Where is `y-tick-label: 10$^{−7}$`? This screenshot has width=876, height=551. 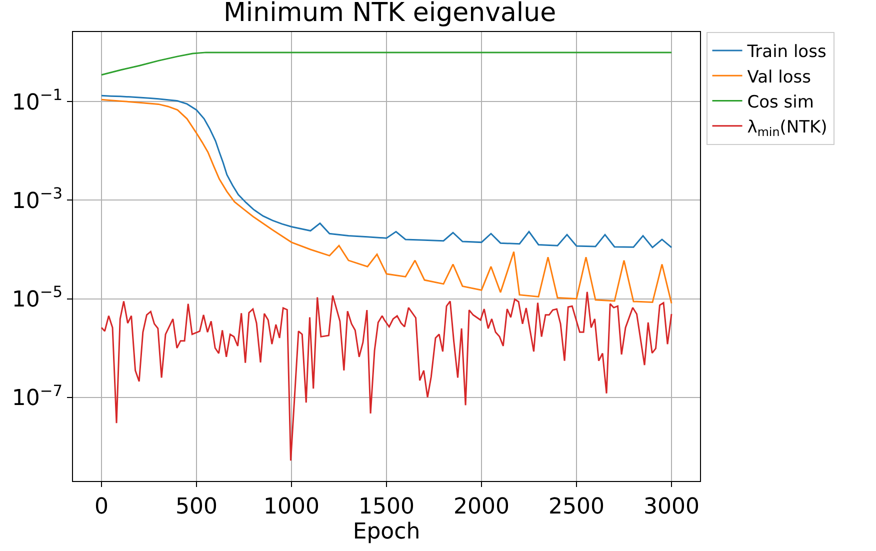 y-tick-label: 10$^{−7}$ is located at coordinates (37, 396).